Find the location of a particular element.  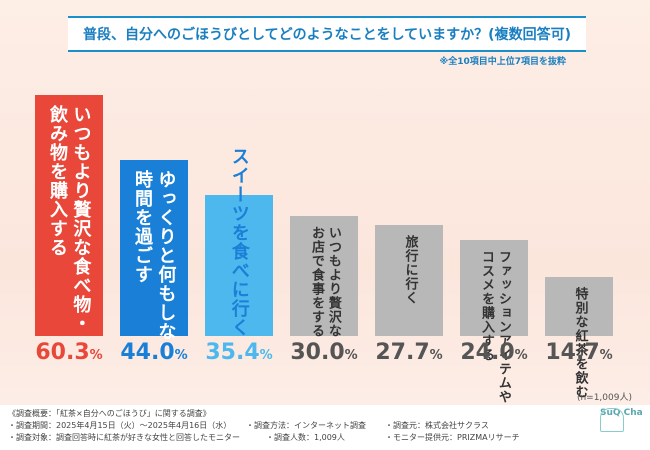

chart-title: 普段、自分へのごほうびとしてどのようなことをしていますか？(複数回答可) is located at coordinates (327, 34).